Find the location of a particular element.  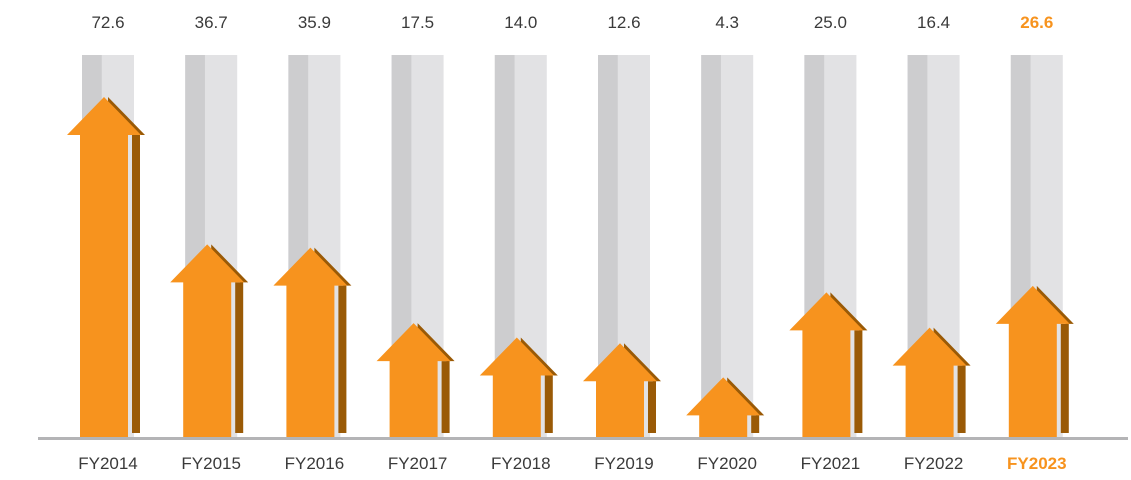

x-tick-label: FY2018 is located at coordinates (521, 463).